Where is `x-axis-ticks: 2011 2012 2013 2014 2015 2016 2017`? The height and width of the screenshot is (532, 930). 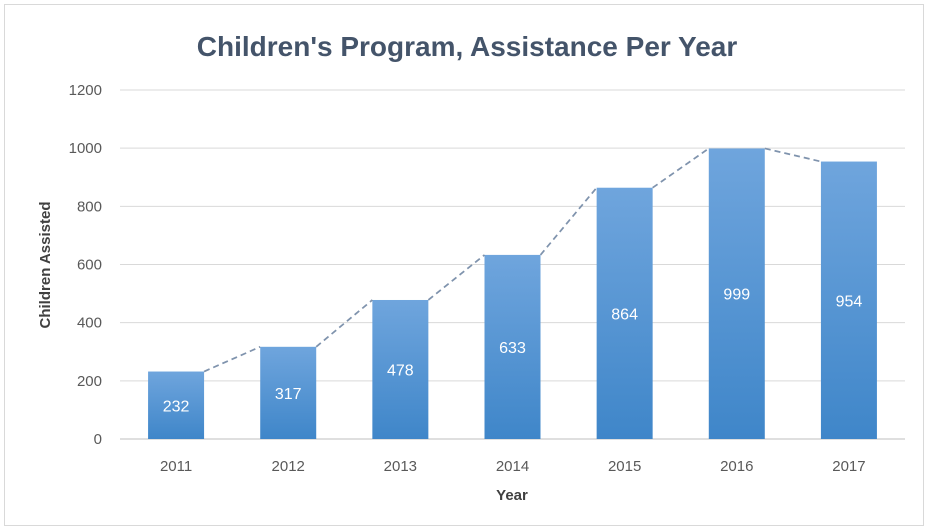 x-axis-ticks: 2011 2012 2013 2014 2015 2016 2017 is located at coordinates (513, 466).